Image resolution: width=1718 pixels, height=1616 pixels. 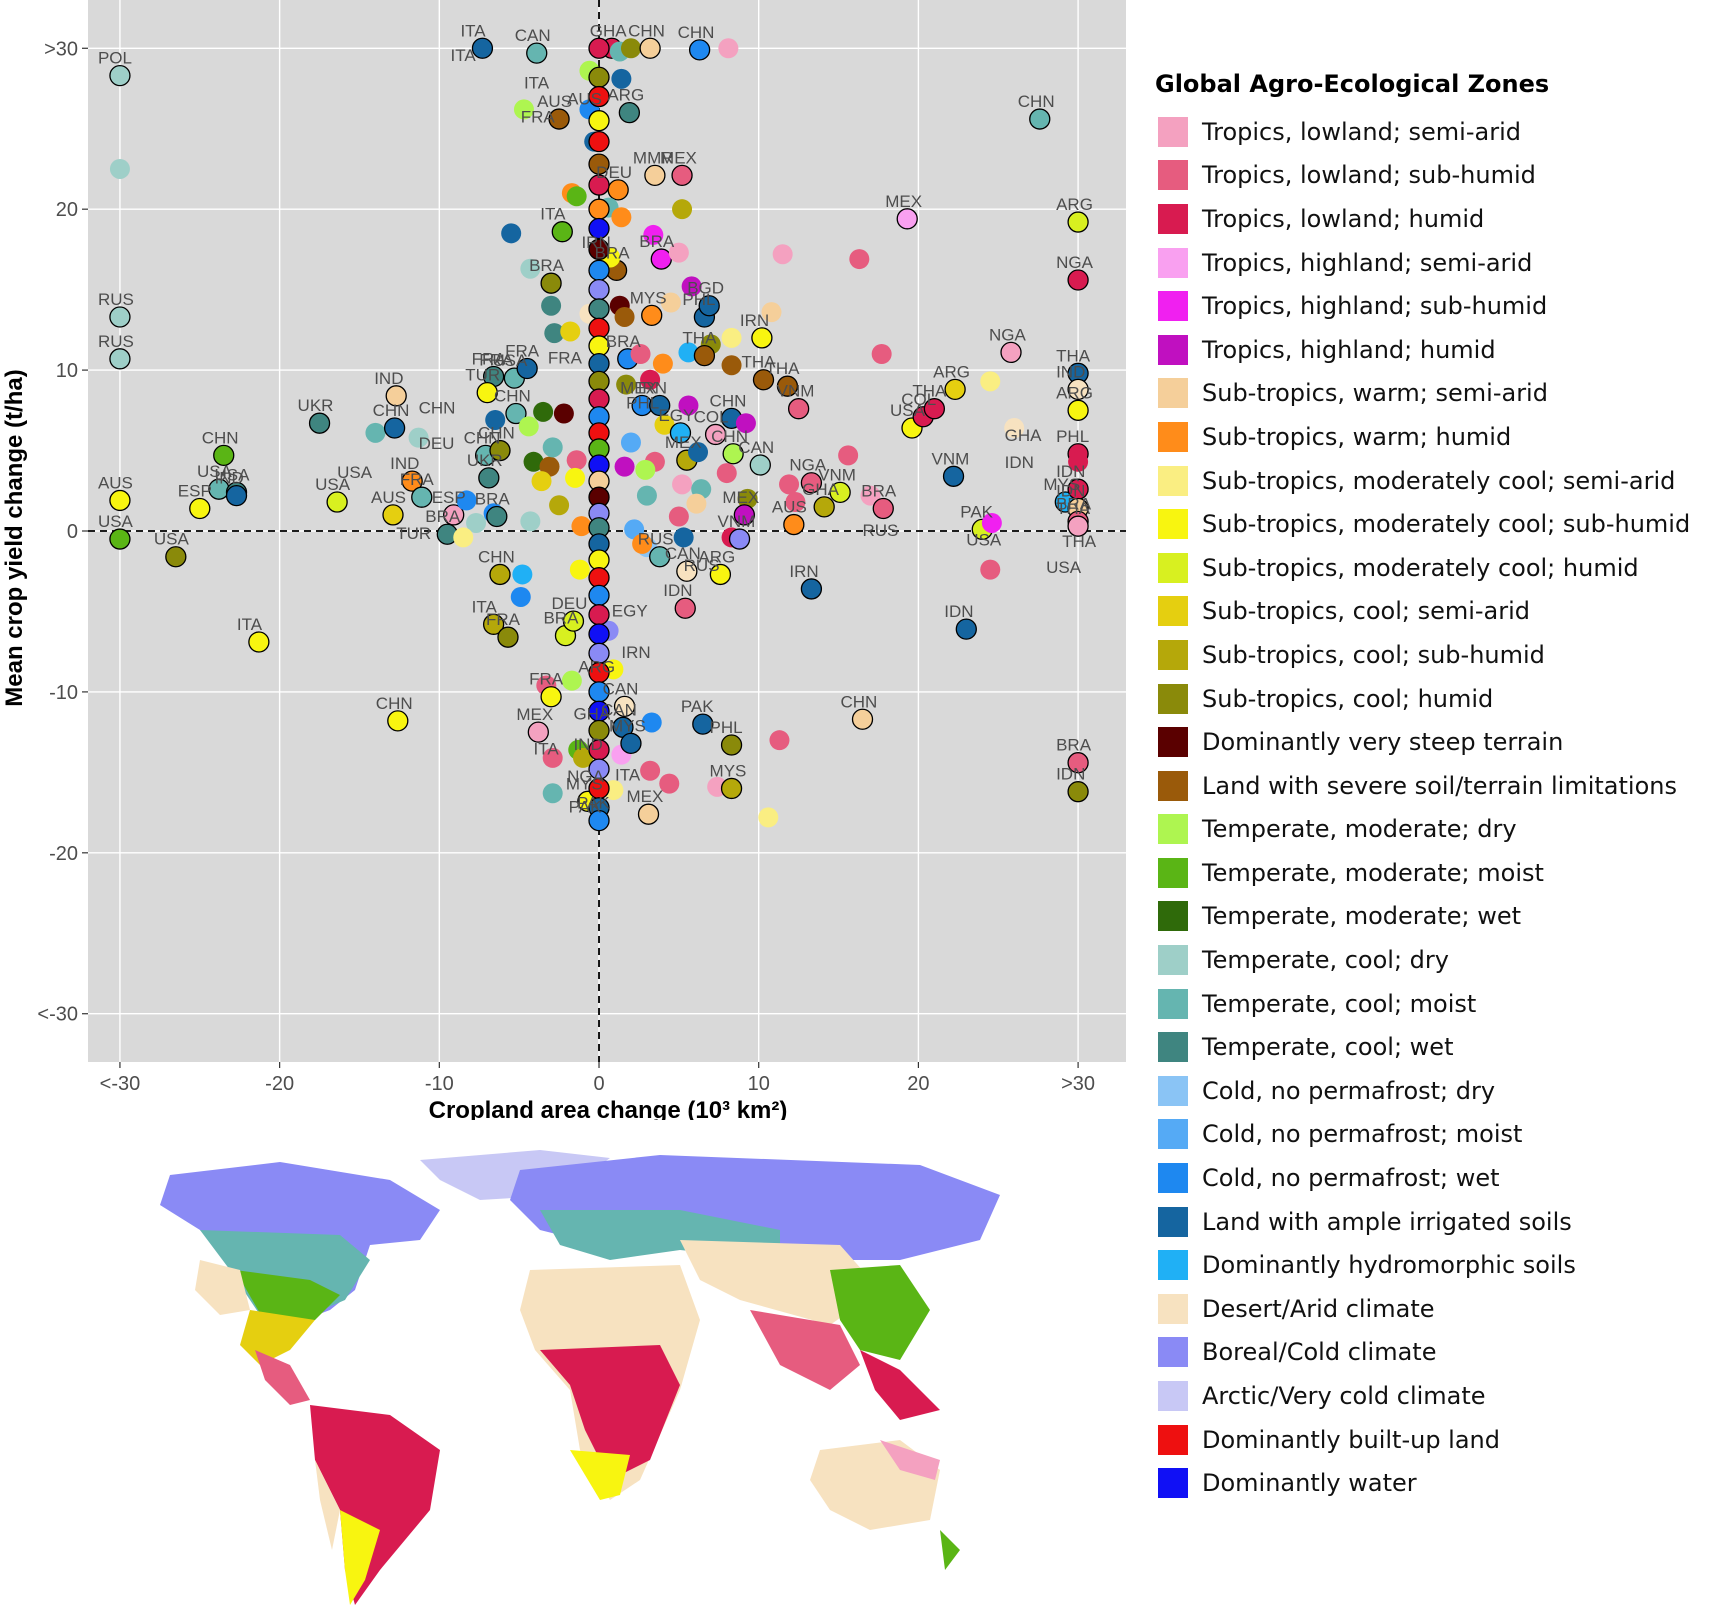 I want to click on legend-item: Cold, no permafrost; moist, so click(x=1430, y=1135).